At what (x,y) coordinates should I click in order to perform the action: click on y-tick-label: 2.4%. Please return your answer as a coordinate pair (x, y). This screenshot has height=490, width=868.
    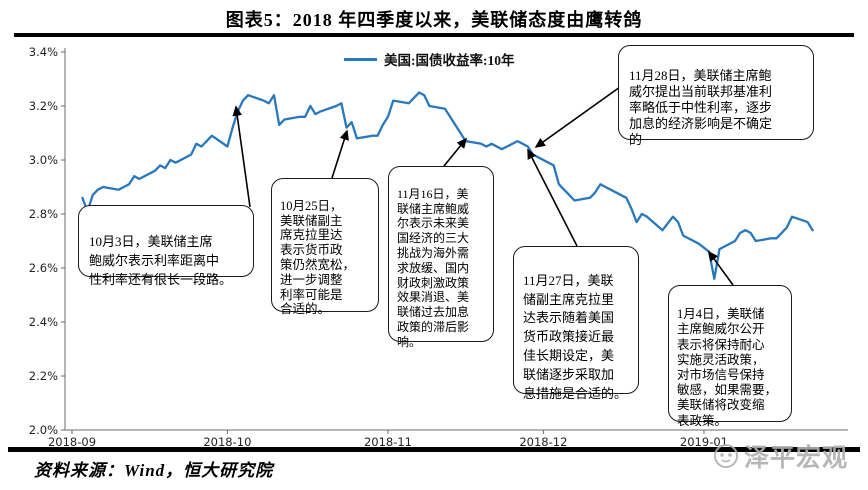
    Looking at the image, I should click on (43, 322).